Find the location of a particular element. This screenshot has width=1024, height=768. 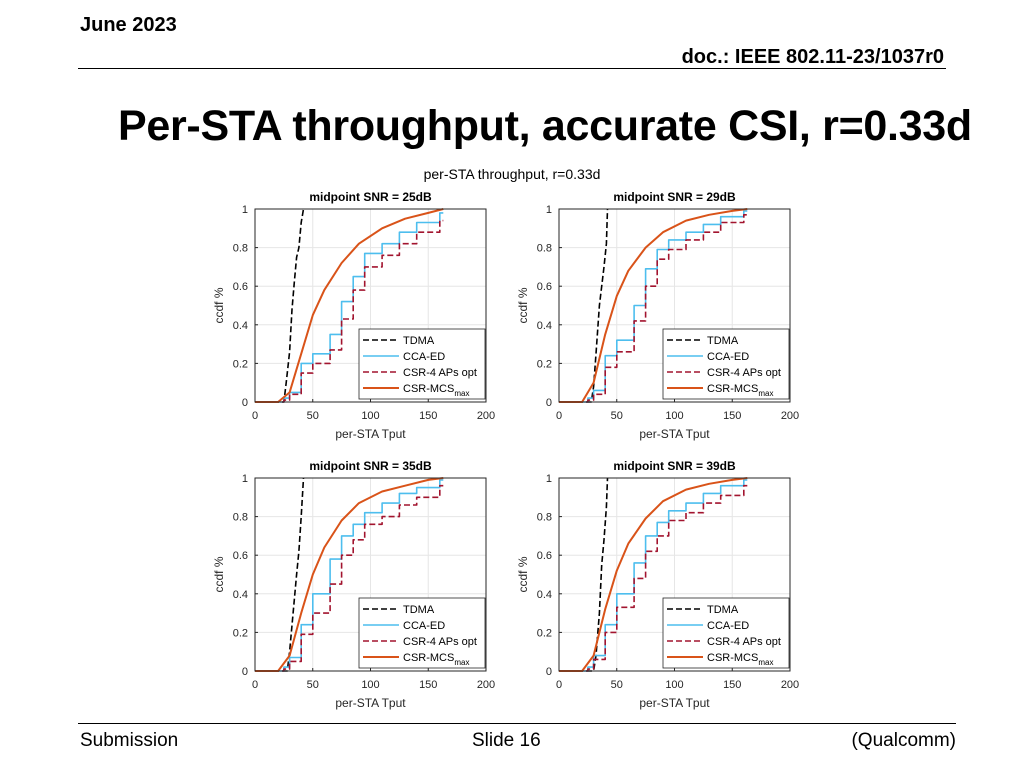

header-doc-id: doc.: IEEE 802.11-23/1037r0 is located at coordinates (812, 57).